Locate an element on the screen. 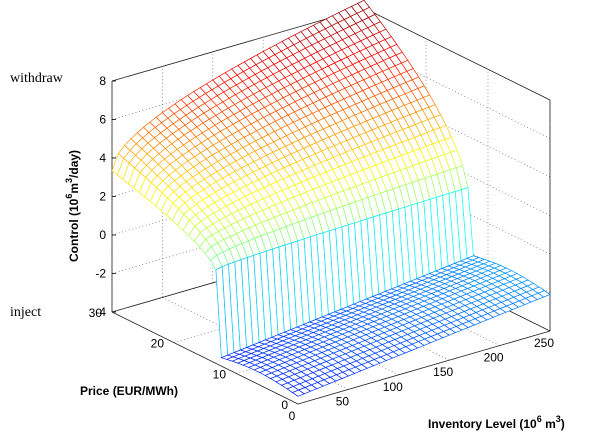 The width and height of the screenshot is (591, 443). x-tick-label: 200 is located at coordinates (494, 358).